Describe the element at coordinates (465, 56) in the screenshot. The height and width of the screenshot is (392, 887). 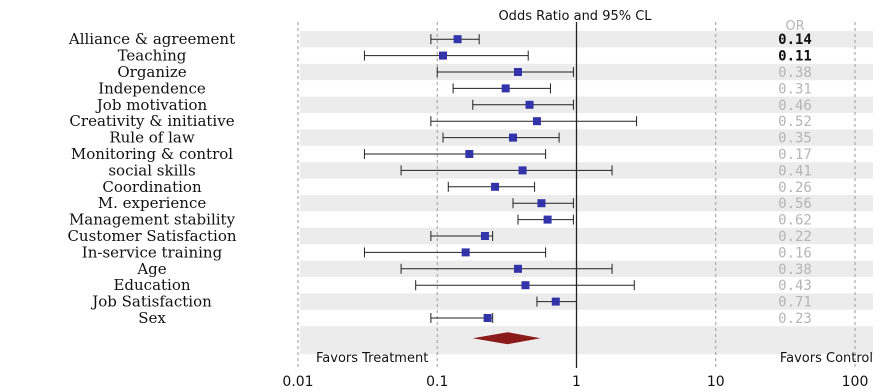
I see `forest-row: Teaching 0.11` at that location.